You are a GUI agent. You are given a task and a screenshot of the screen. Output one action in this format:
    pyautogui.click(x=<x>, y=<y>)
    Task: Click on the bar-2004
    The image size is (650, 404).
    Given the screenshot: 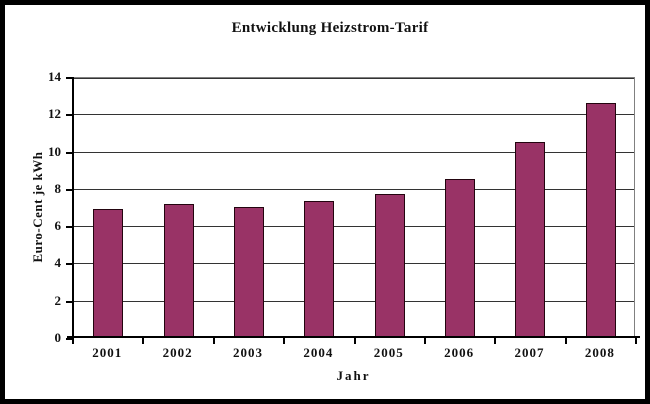 What is the action you would take?
    pyautogui.click(x=319, y=268)
    